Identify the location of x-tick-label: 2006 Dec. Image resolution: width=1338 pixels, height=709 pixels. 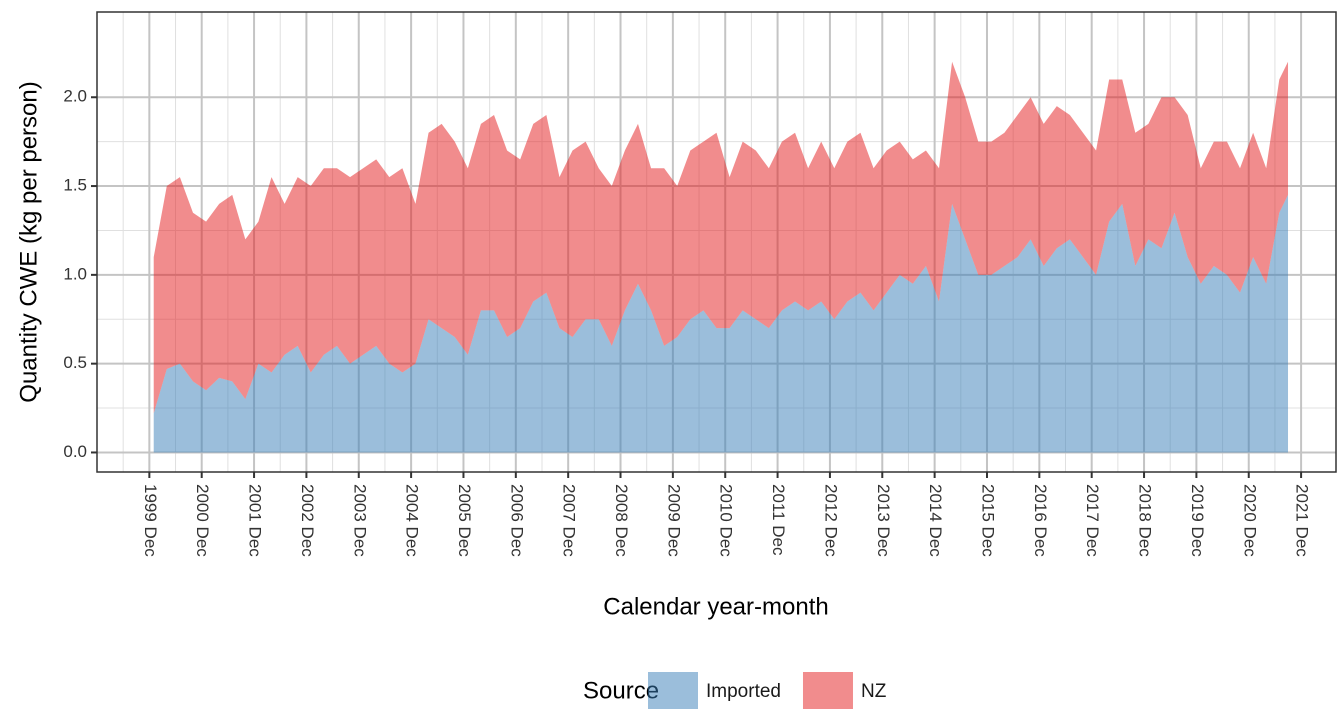
(516, 520).